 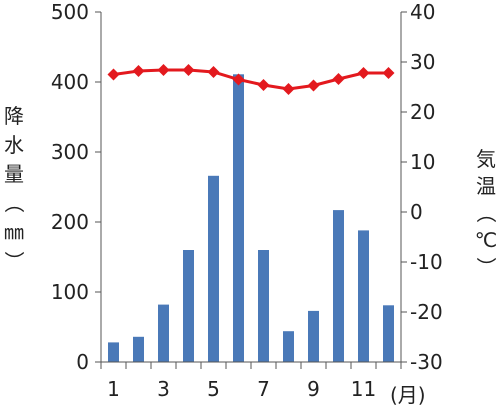 What do you see at coordinates (70, 152) in the screenshot?
I see `left-tick-label: 300` at bounding box center [70, 152].